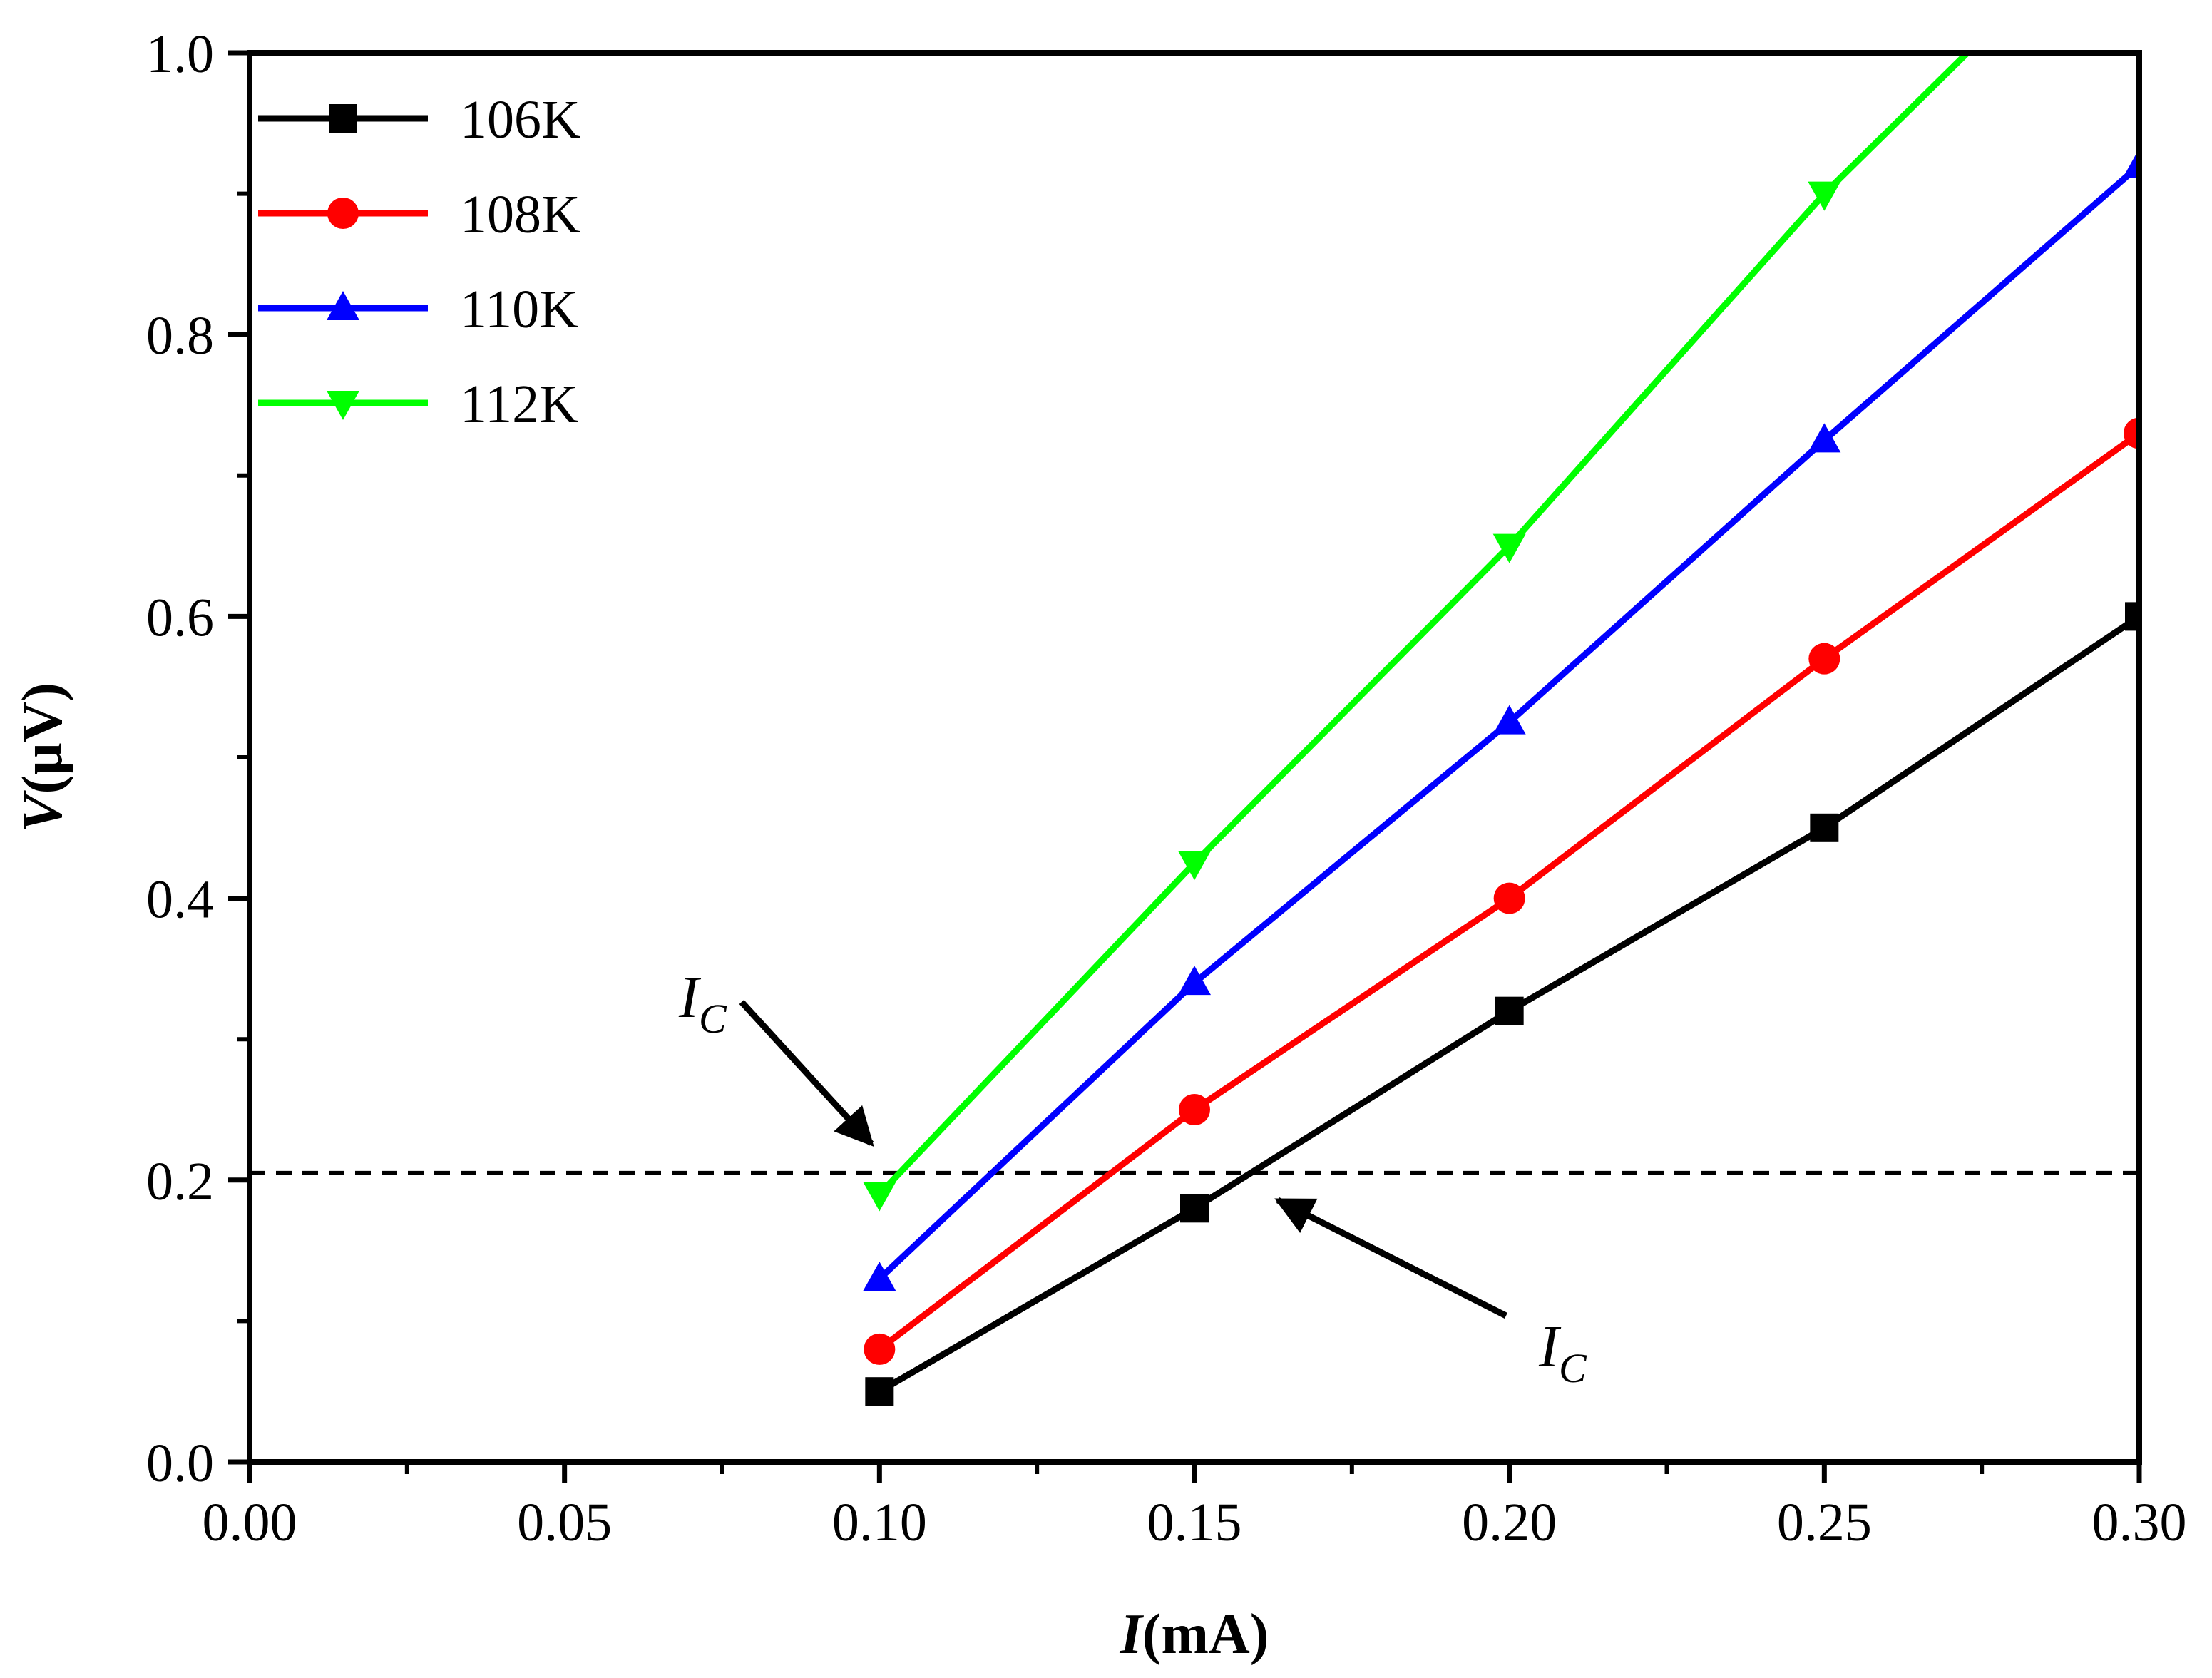 The image size is (2212, 1678). What do you see at coordinates (1509, 1523) in the screenshot?
I see `x-tick-label-4: 0.20` at bounding box center [1509, 1523].